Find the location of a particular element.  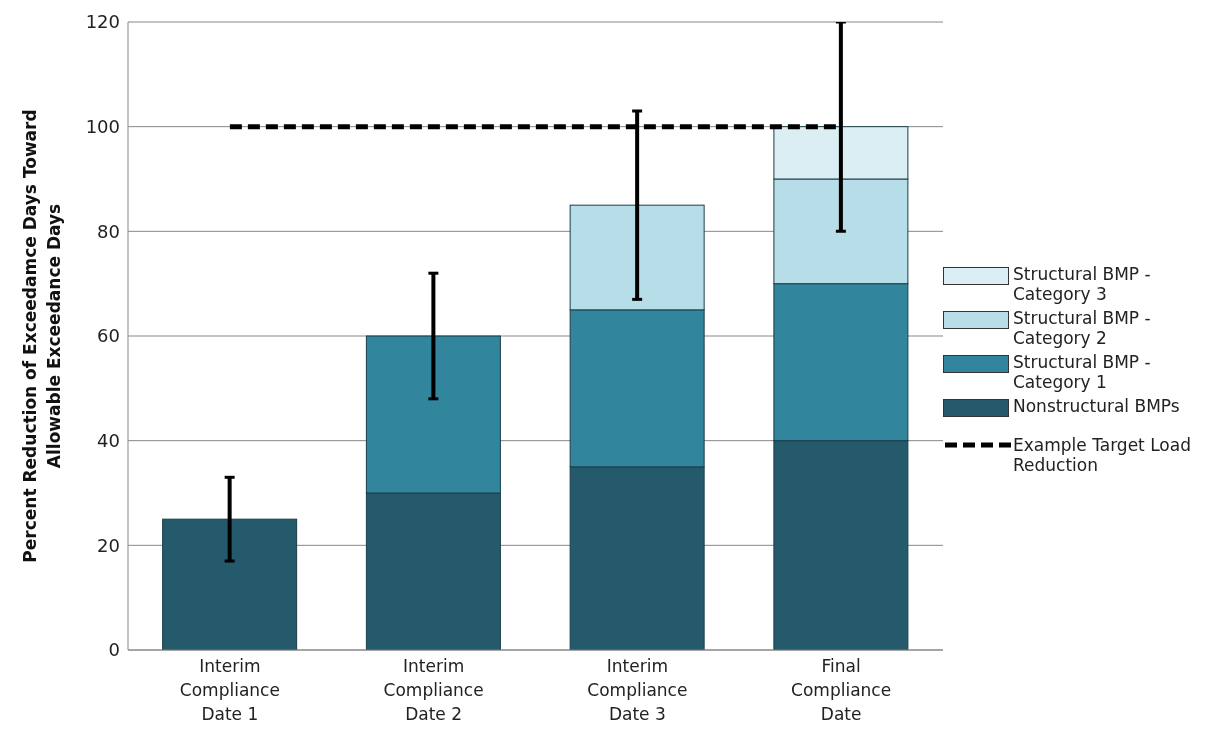

y-tick-label: 40 is located at coordinates (108, 441).